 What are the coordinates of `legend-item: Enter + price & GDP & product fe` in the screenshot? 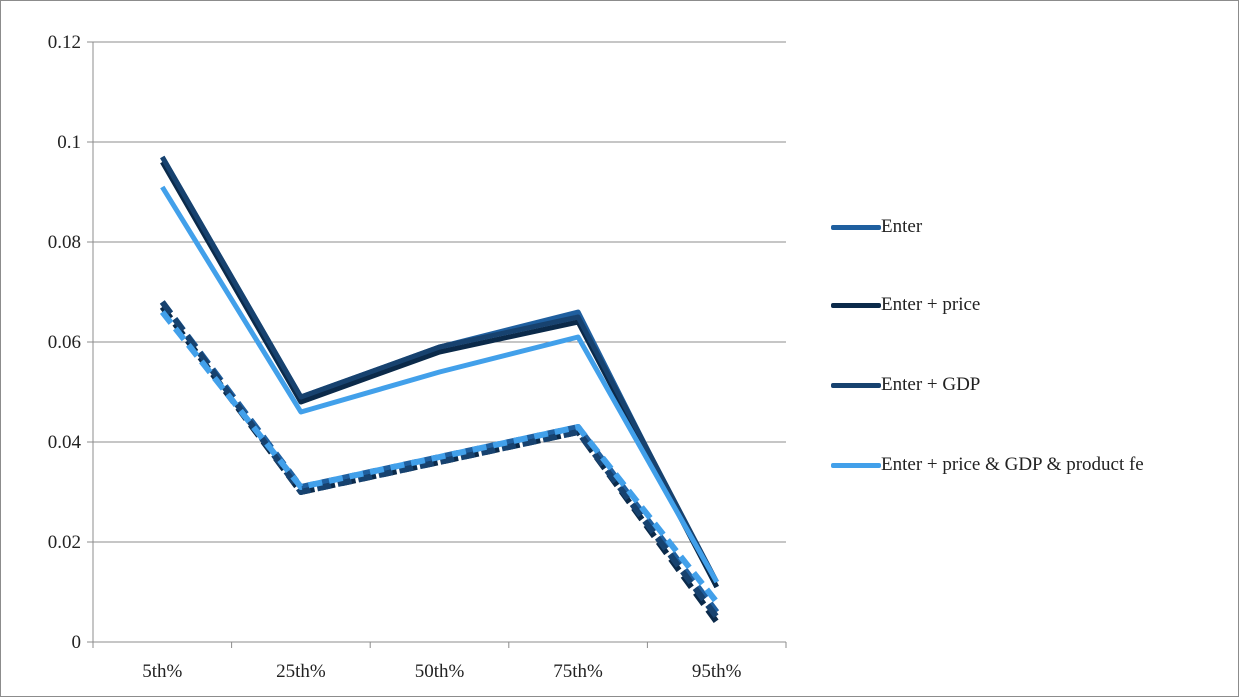 It's located at (1006, 465).